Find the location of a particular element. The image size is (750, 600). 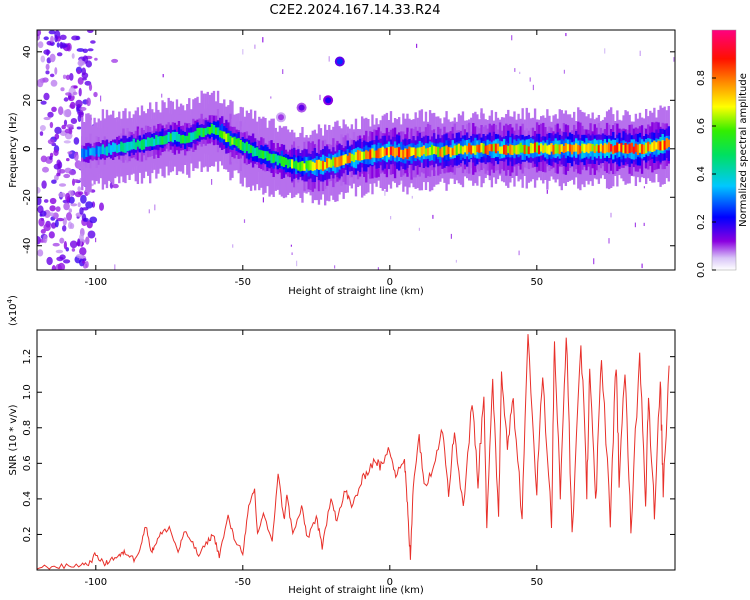

spectrogram-x-tick-label: 0 is located at coordinates (390, 282).